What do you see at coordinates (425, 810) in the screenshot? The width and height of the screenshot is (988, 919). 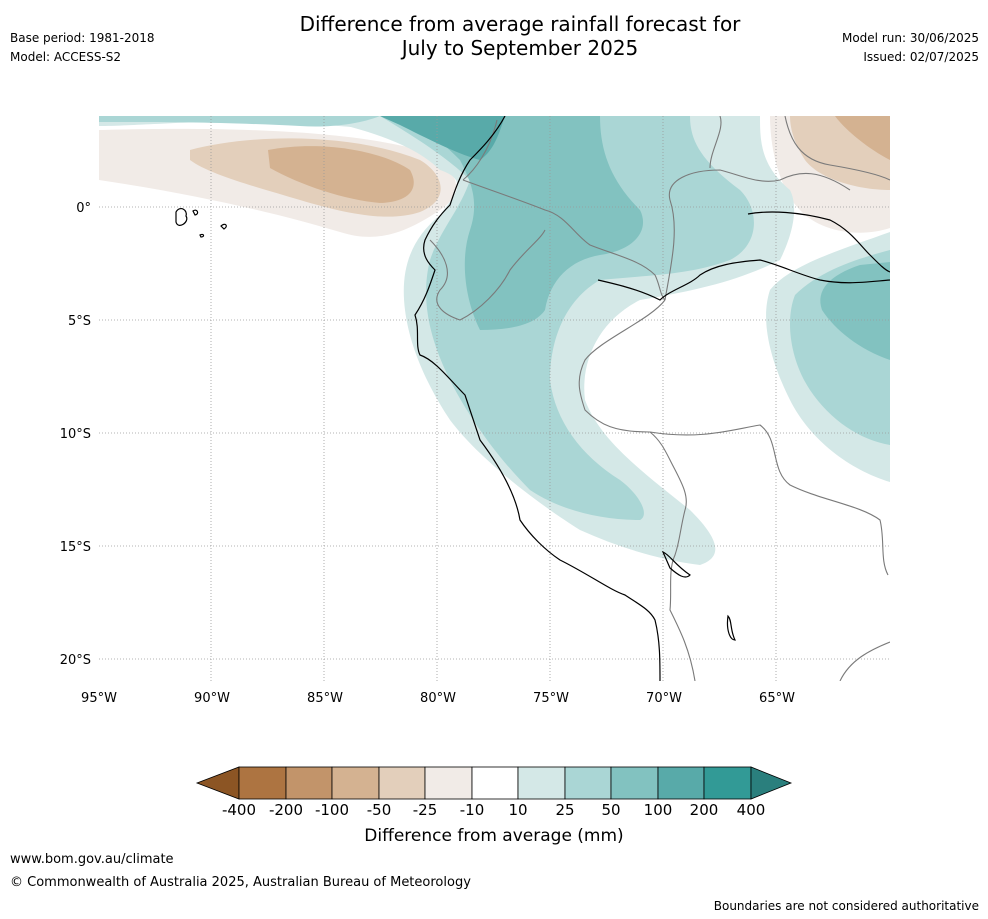 I see `colorbar-tick: -25` at bounding box center [425, 810].